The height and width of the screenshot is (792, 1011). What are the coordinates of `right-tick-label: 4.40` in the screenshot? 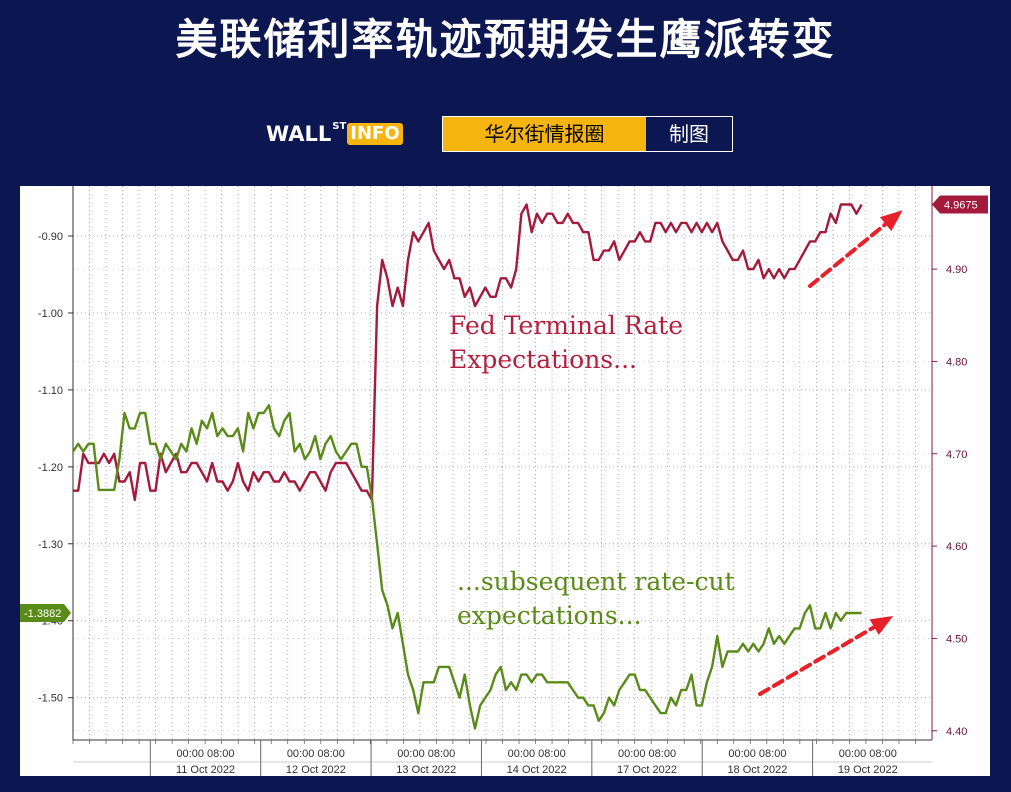 It's located at (956, 732).